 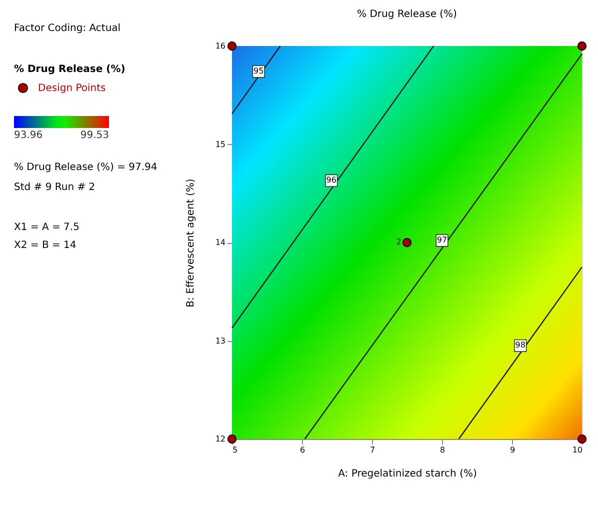 I want to click on y-tick-label: 13, so click(x=220, y=341).